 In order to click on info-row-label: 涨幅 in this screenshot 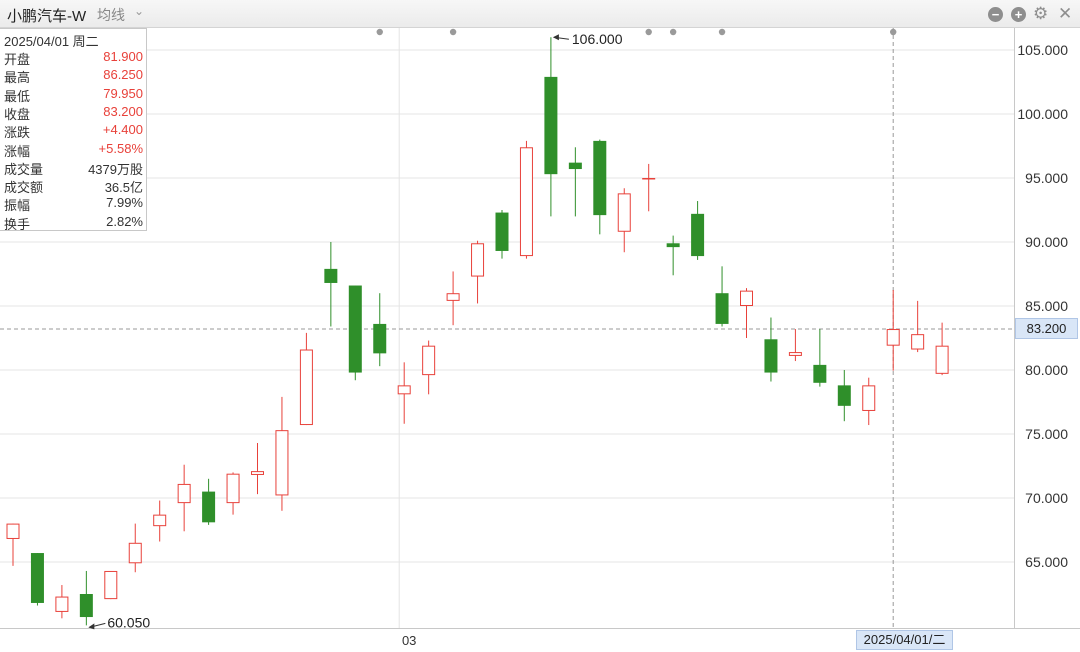, I will do `click(17, 151)`.